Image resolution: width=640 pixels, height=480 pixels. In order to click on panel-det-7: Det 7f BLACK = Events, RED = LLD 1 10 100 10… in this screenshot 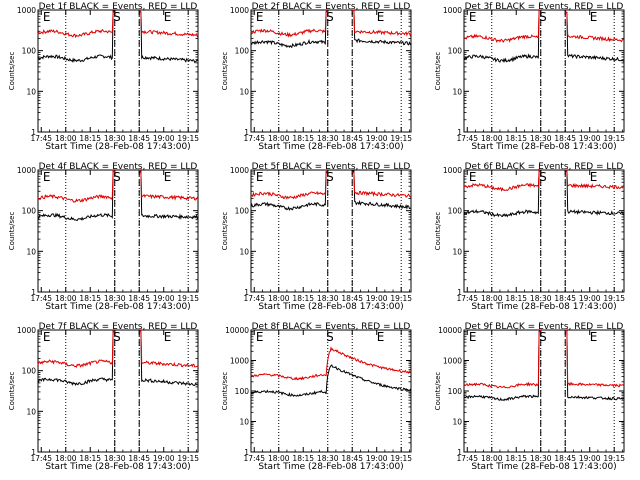, I will do `click(103, 397)`.